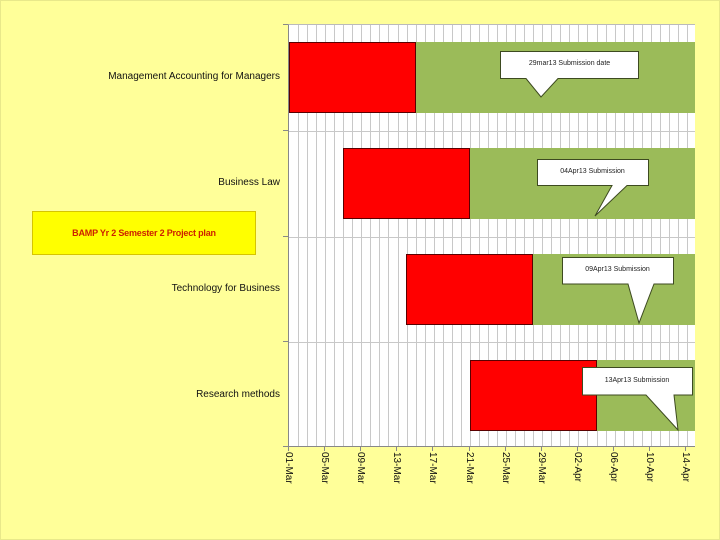  Describe the element at coordinates (432, 468) in the screenshot. I see `x-tick-label: 17-Mar` at that location.